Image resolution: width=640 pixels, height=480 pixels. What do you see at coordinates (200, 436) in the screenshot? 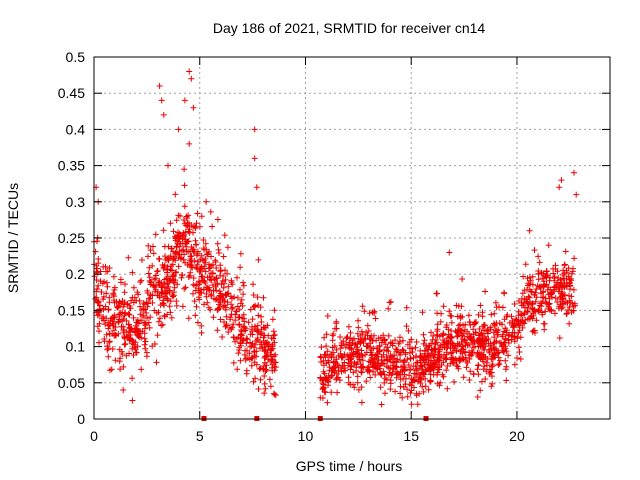
I see `x-tick-label: 5` at bounding box center [200, 436].